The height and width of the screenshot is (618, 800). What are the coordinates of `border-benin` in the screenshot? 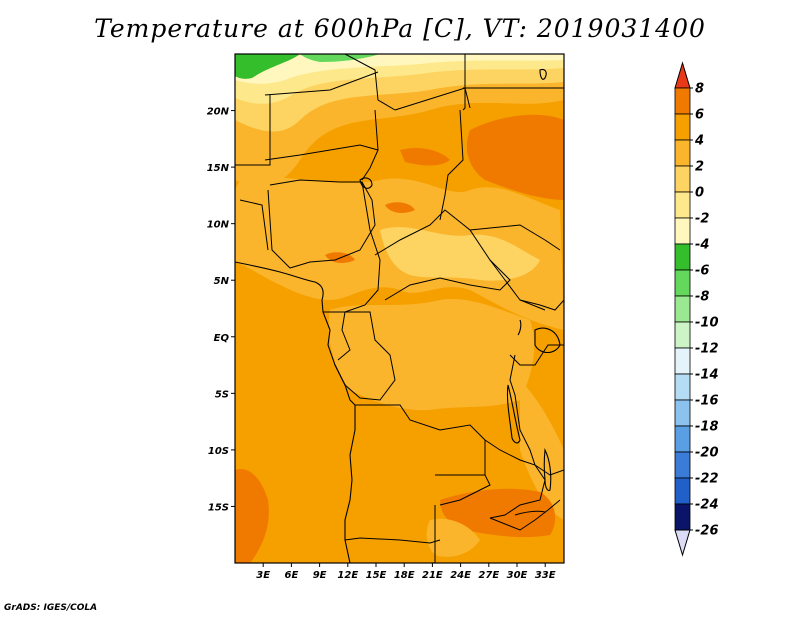 It's located at (279, 229).